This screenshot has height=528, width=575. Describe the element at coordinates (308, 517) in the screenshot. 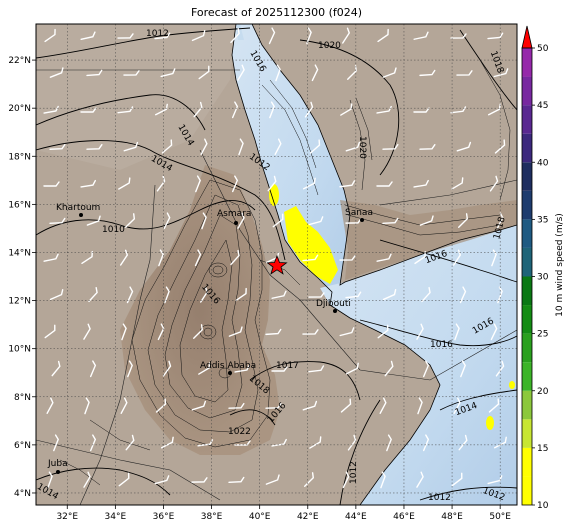

I see `lon-tick-label: 42°E` at that location.